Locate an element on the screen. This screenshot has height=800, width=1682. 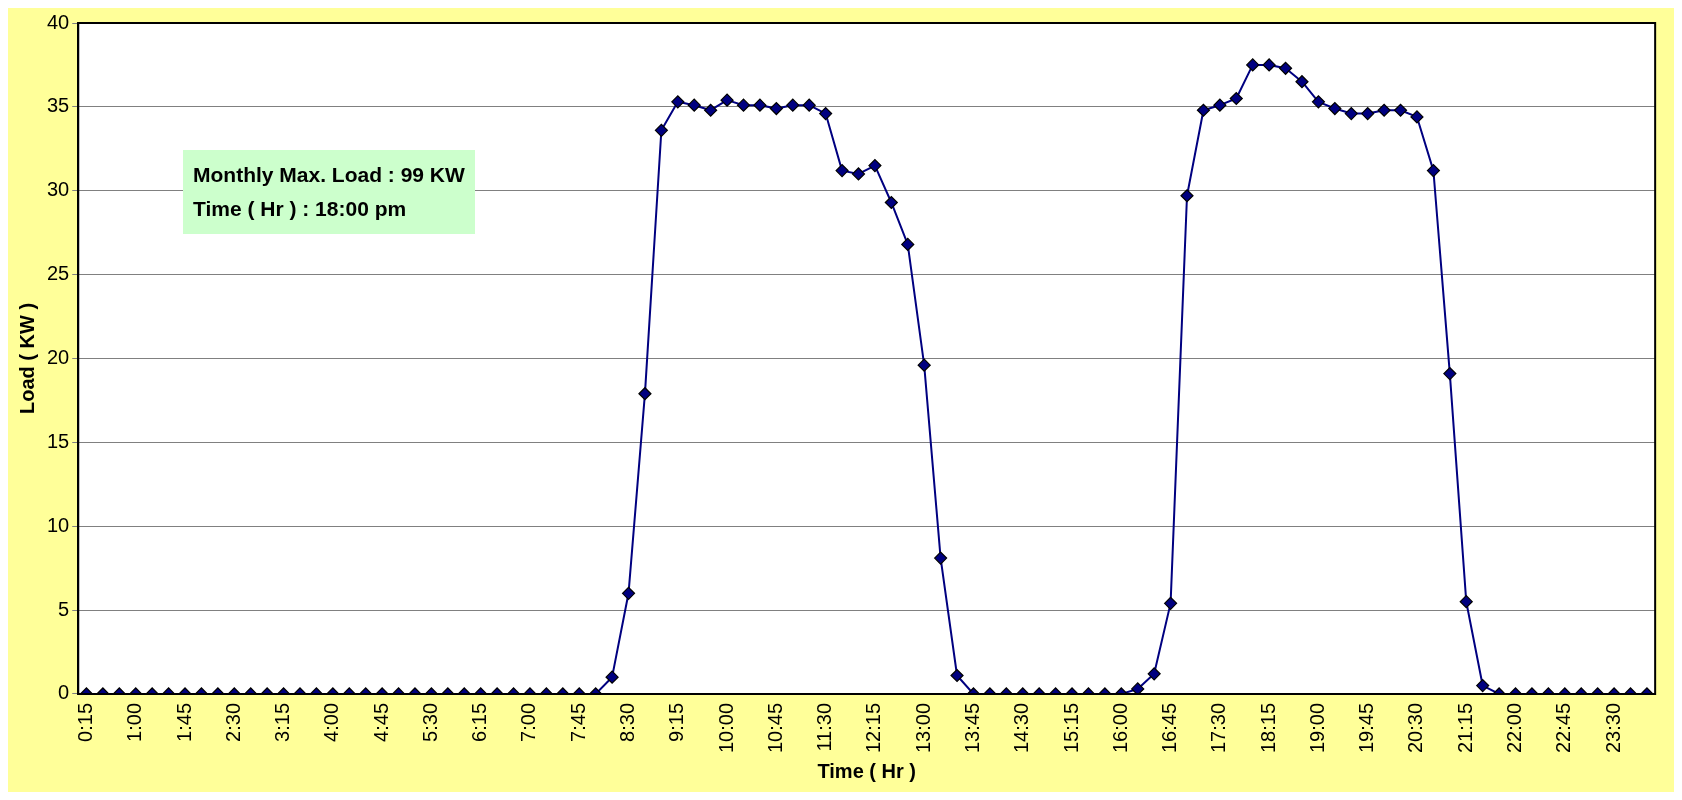
y-tick-label: 25 is located at coordinates (58, 273).